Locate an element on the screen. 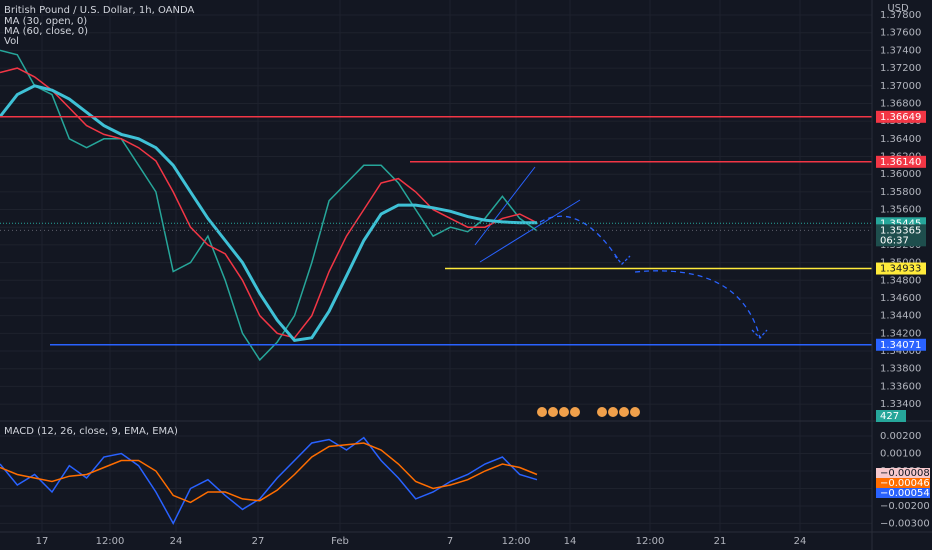 The image size is (932, 550). countdown-label: 06:37 is located at coordinates (894, 240).